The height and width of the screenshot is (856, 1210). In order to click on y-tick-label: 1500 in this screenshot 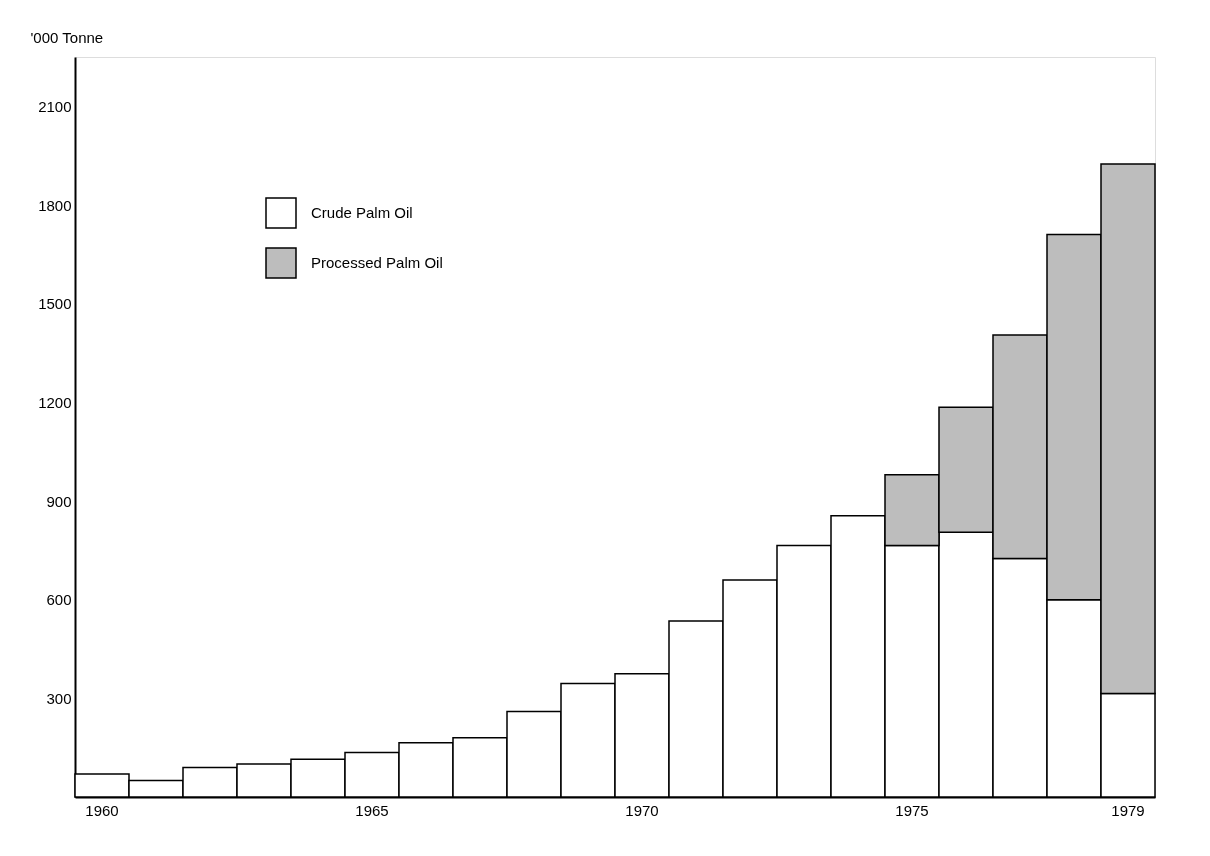, I will do `click(55, 304)`.